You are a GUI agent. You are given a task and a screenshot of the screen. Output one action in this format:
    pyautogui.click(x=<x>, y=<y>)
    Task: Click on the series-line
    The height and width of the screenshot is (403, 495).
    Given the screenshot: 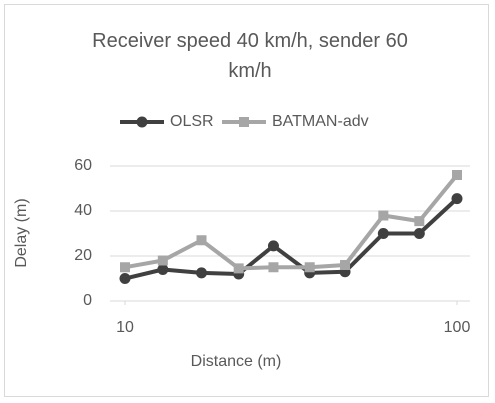 What is the action you would take?
    pyautogui.click(x=291, y=239)
    